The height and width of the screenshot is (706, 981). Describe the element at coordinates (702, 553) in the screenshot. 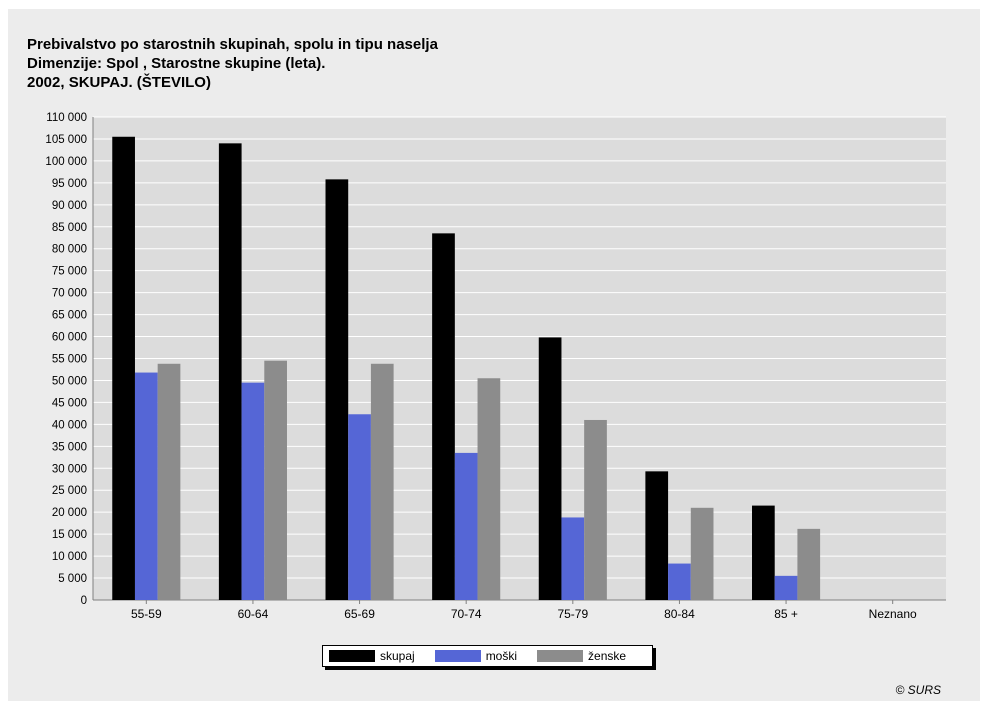

I see `bar-ženske-80-84` at that location.